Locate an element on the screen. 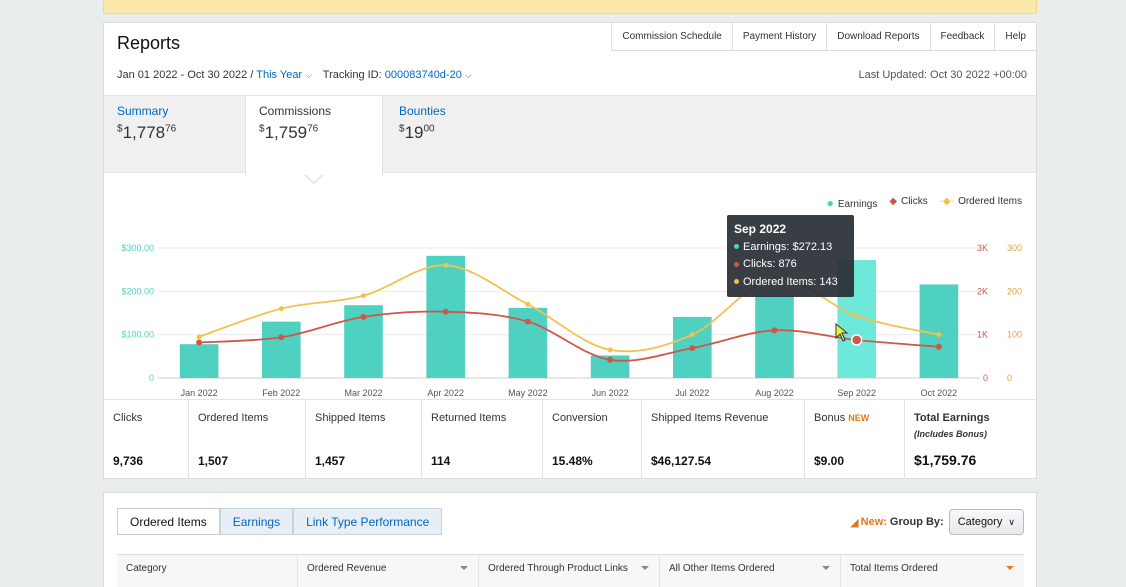 The width and height of the screenshot is (1126, 587). mouse-pointer-icon is located at coordinates (842, 332).